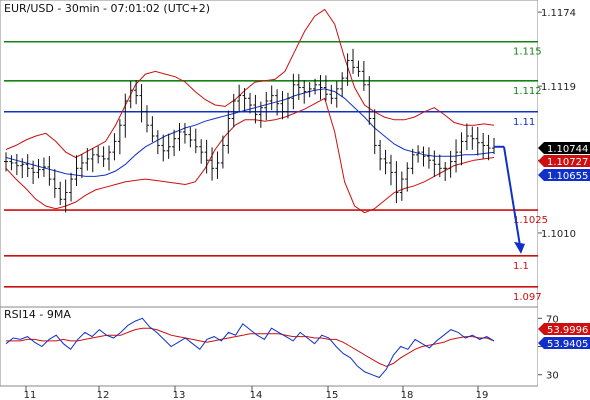 This screenshot has width=590, height=400. I want to click on forecast-arrow, so click(509, 199).